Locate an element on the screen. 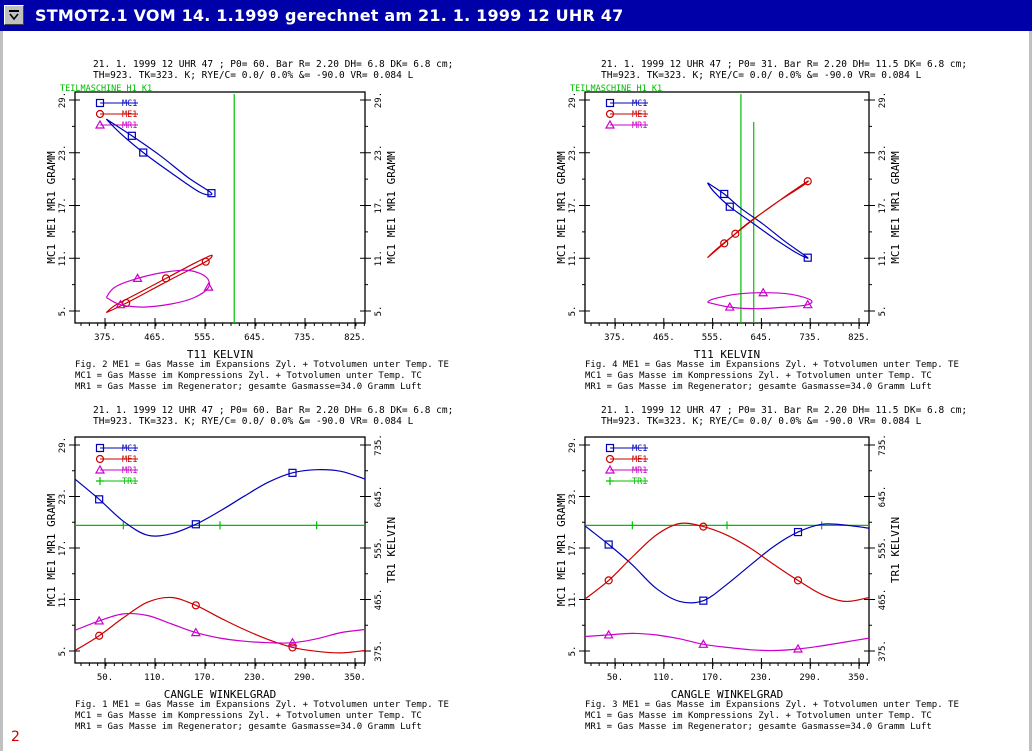 This screenshot has height=751, width=1032. y-tick-label-right: 465. is located at coordinates (379, 600).